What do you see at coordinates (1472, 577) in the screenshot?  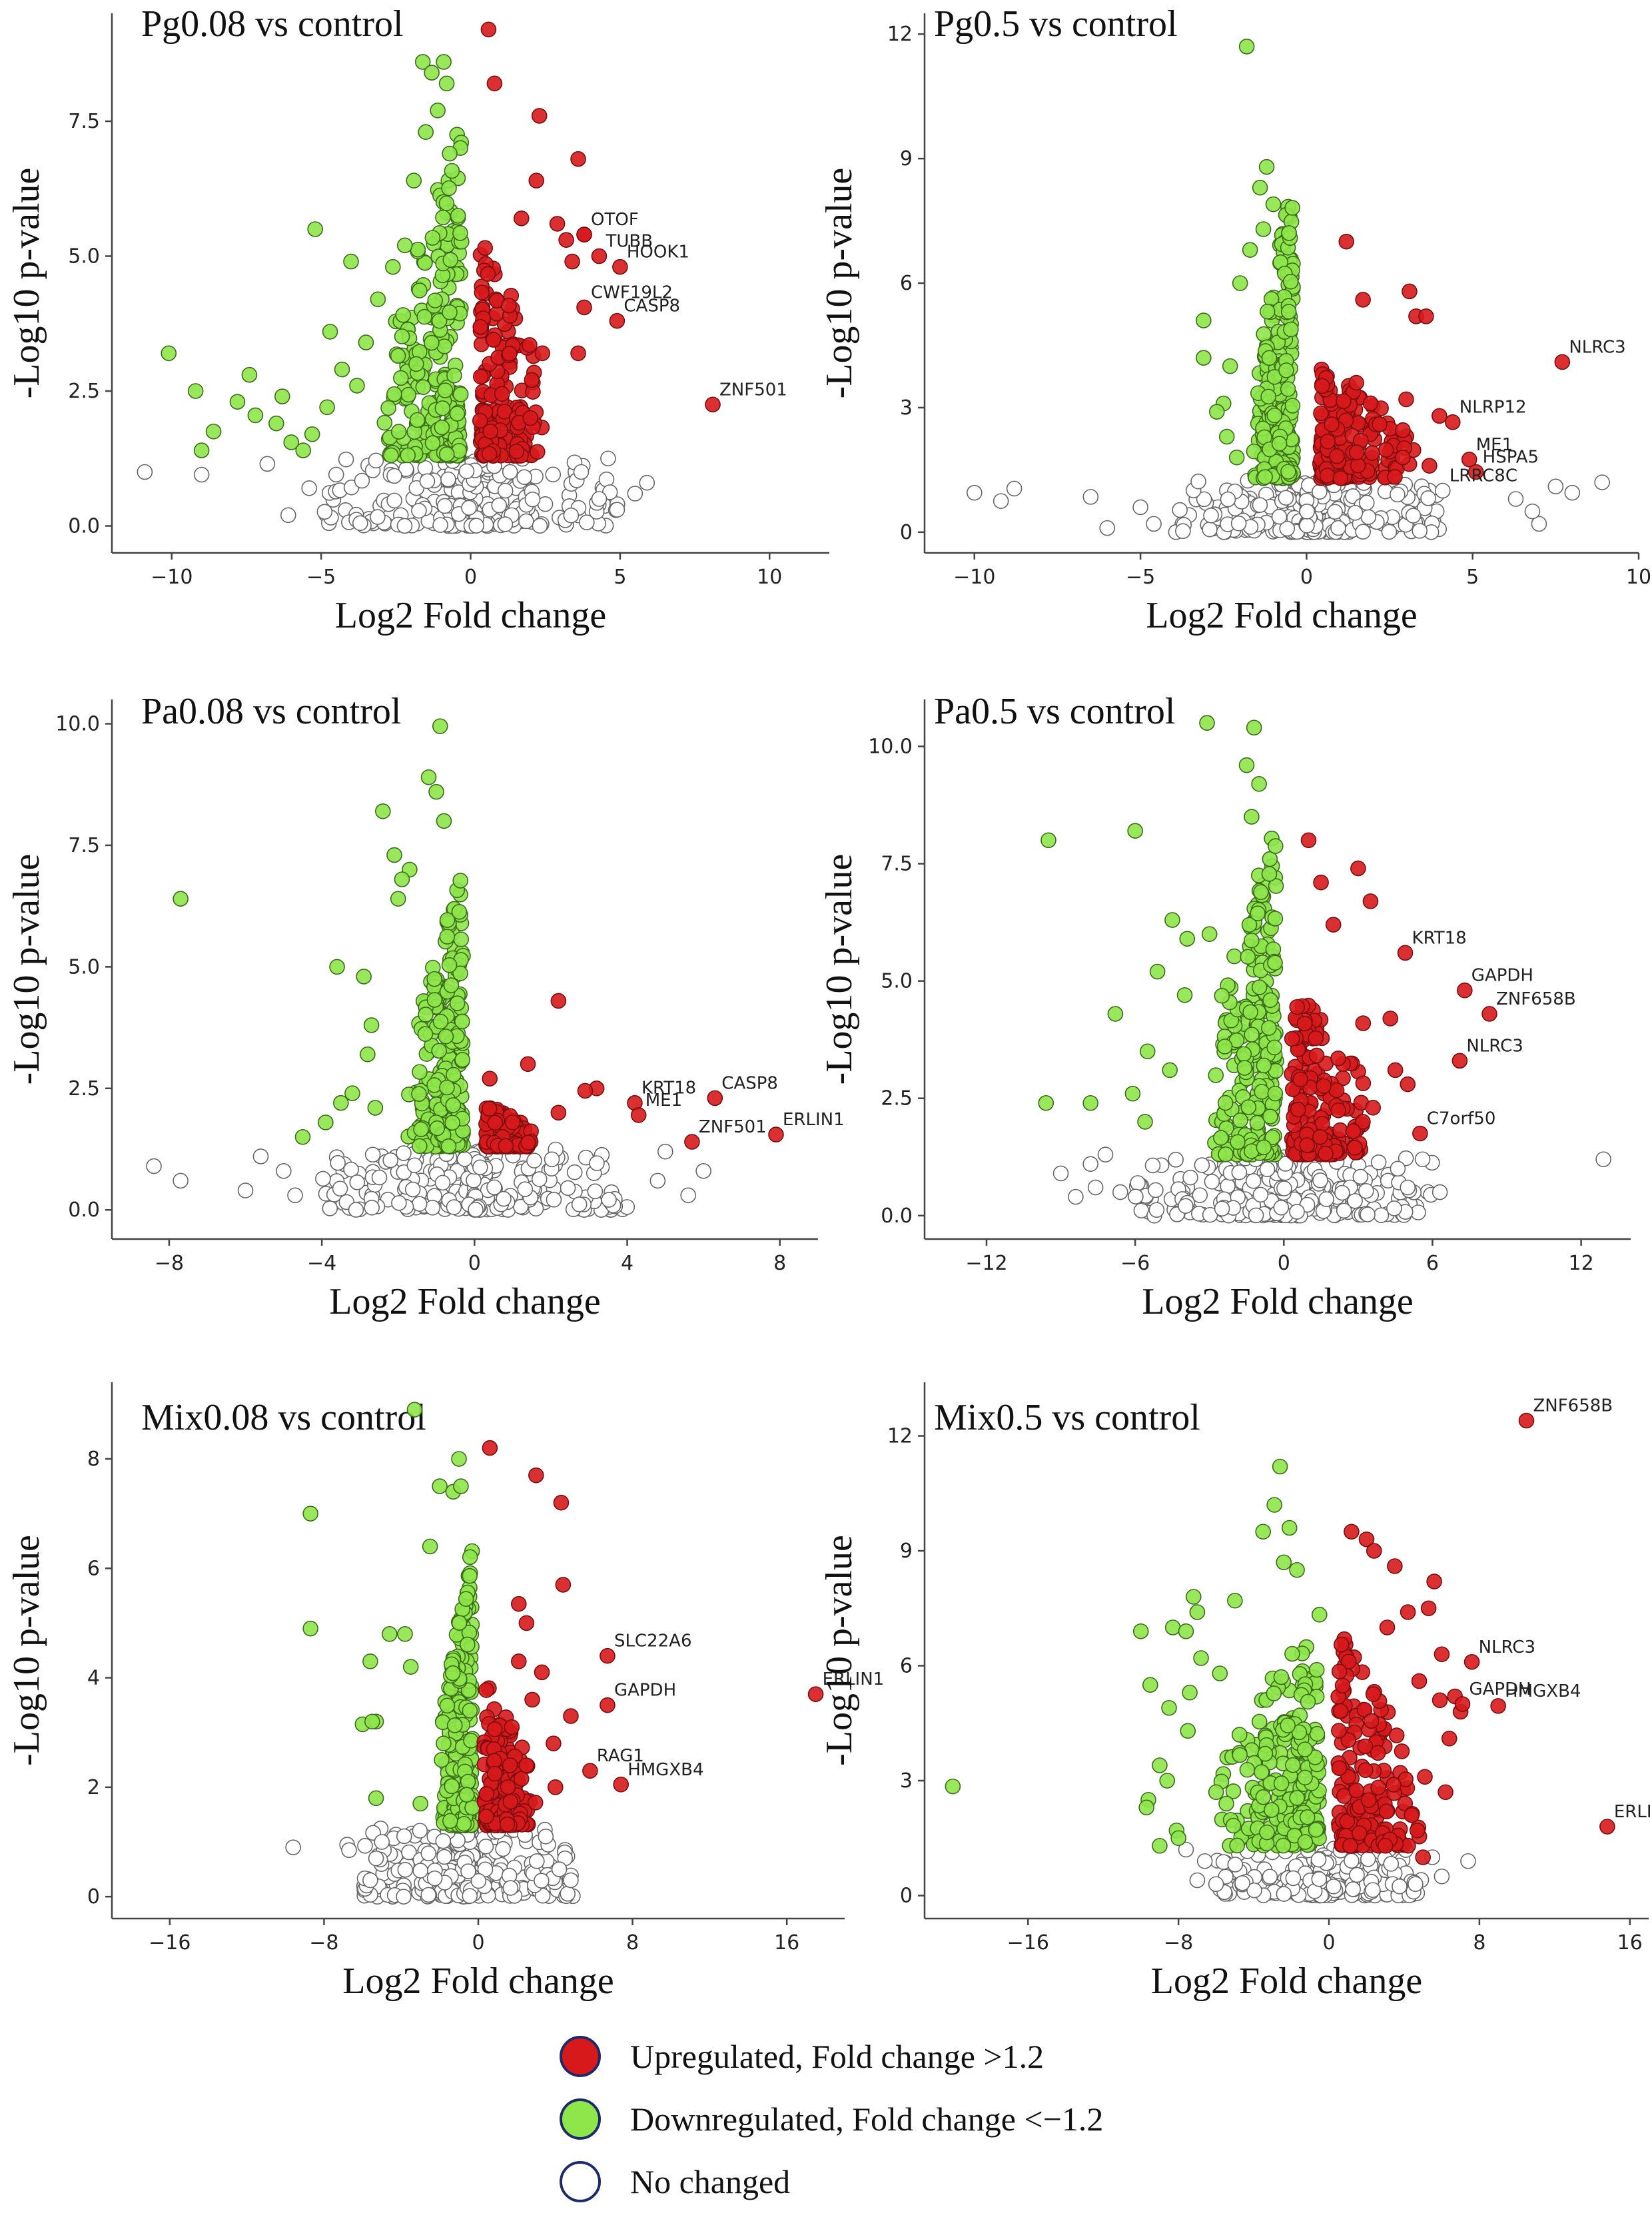 I see `x-tick-label: 5` at bounding box center [1472, 577].